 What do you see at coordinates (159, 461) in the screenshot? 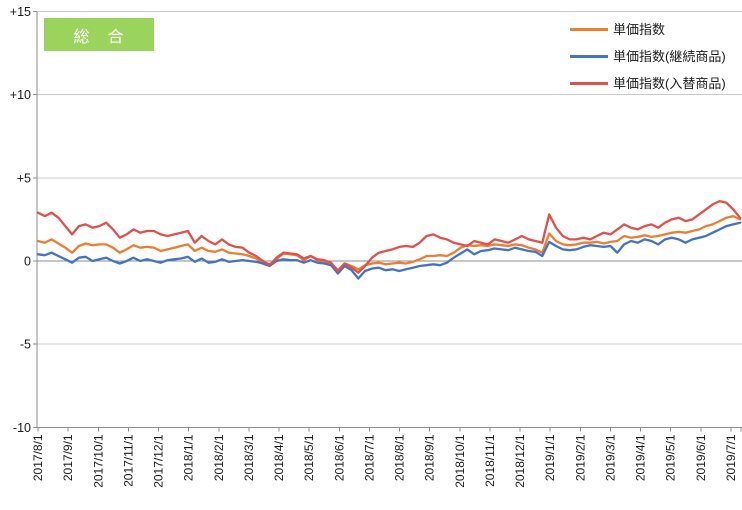
I see `x-tick-label: 2017/12/1` at bounding box center [159, 461].